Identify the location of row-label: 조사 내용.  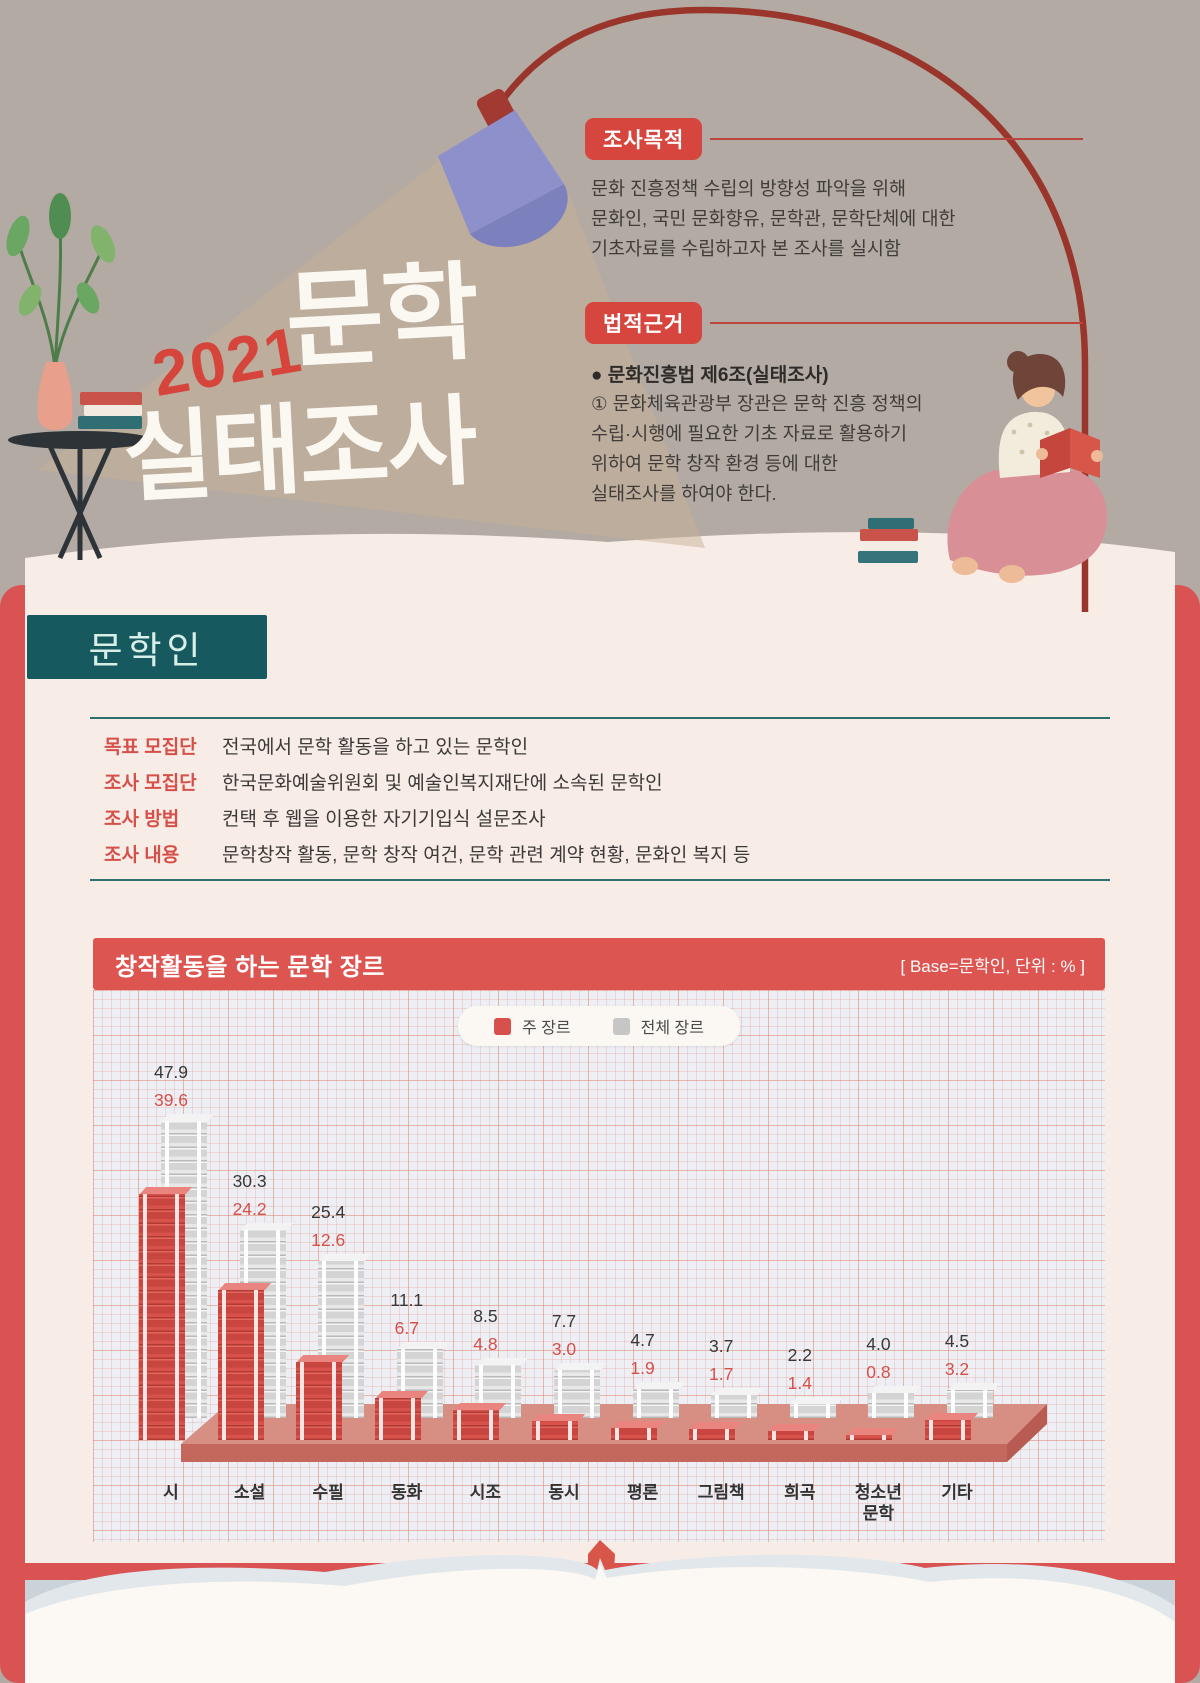
(142, 855).